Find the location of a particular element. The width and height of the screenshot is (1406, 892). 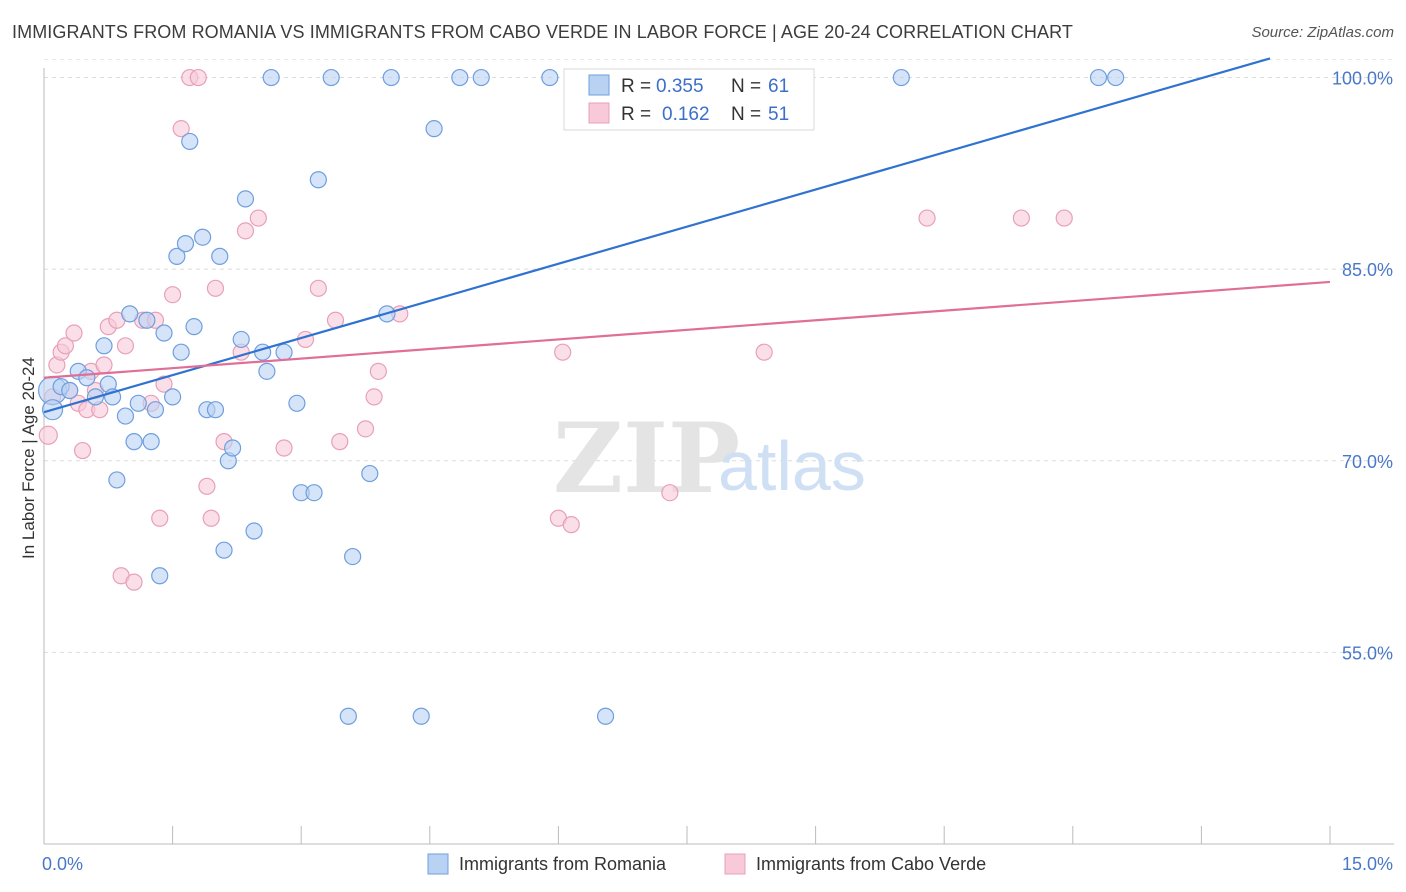

x-tick-labels: 0.0% 15.0% is located at coordinates (717, 864).